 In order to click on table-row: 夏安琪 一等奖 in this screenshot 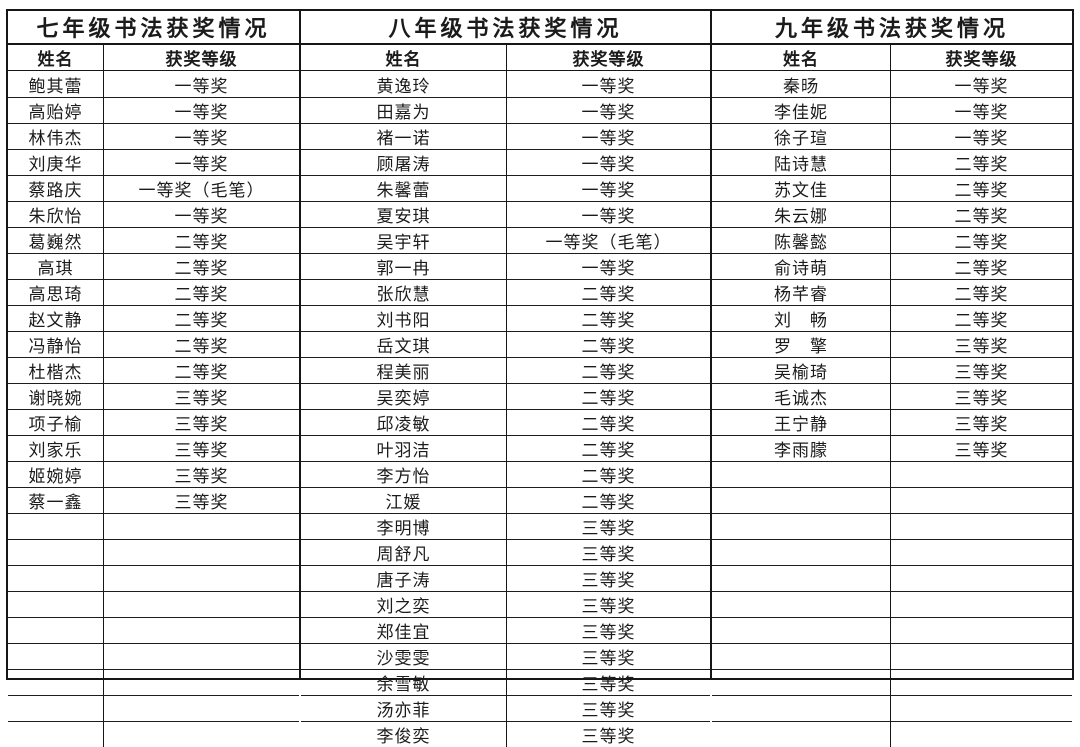, I will do `click(505, 214)`.